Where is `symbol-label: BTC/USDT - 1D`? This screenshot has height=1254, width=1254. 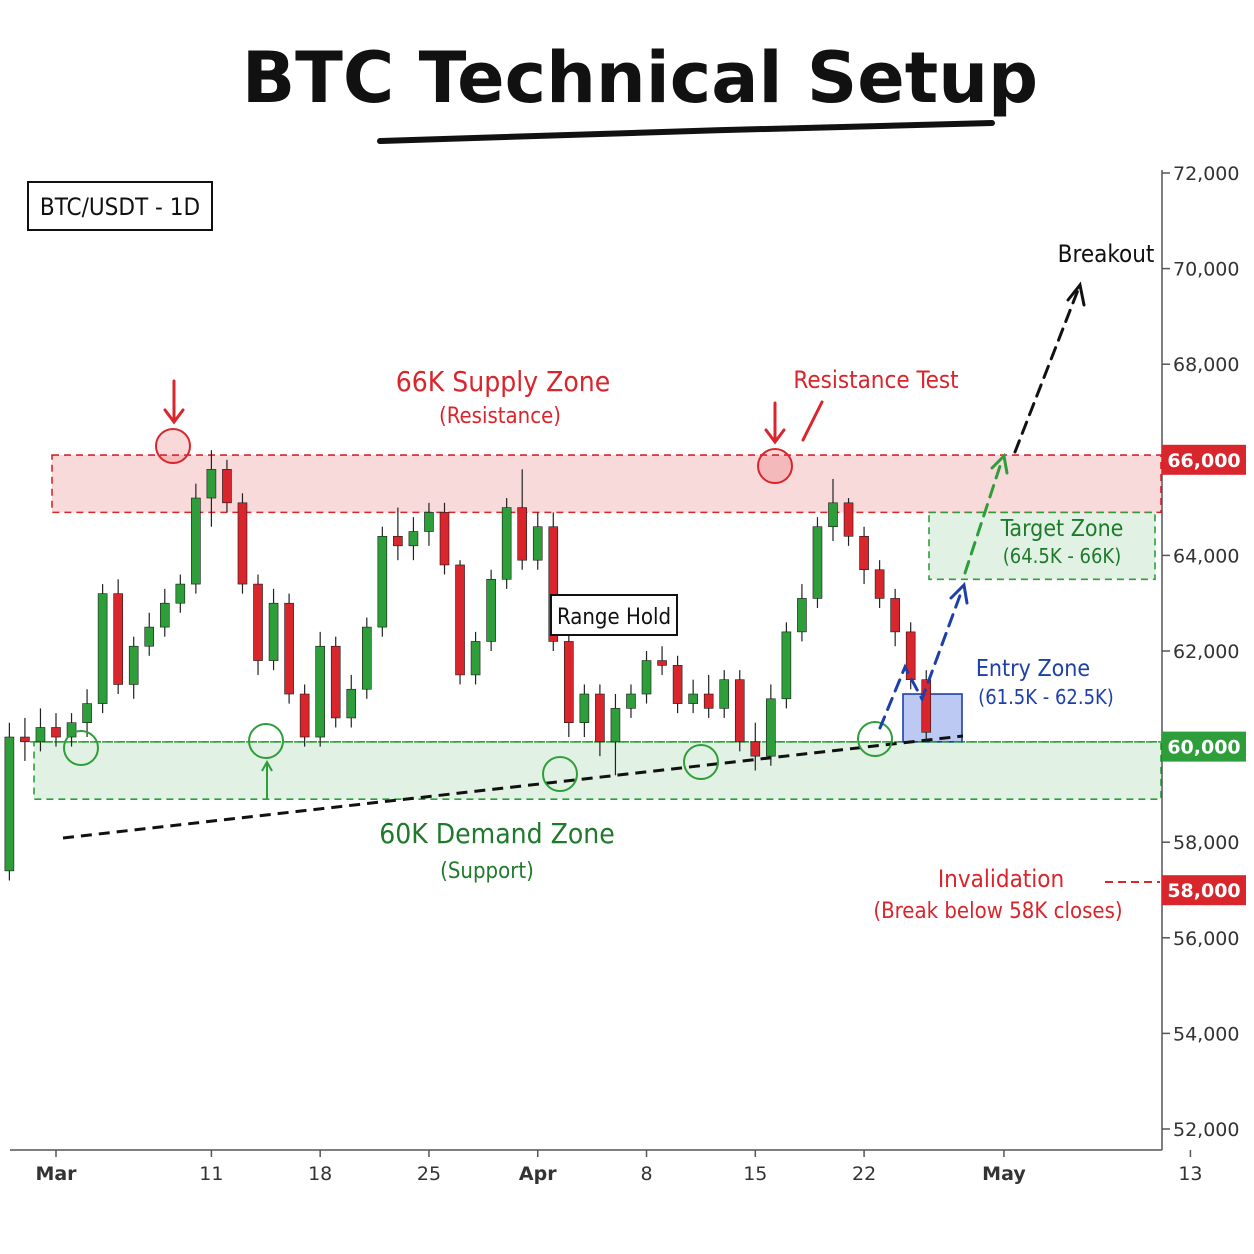
symbol-label: BTC/USDT - 1D is located at coordinates (120, 207).